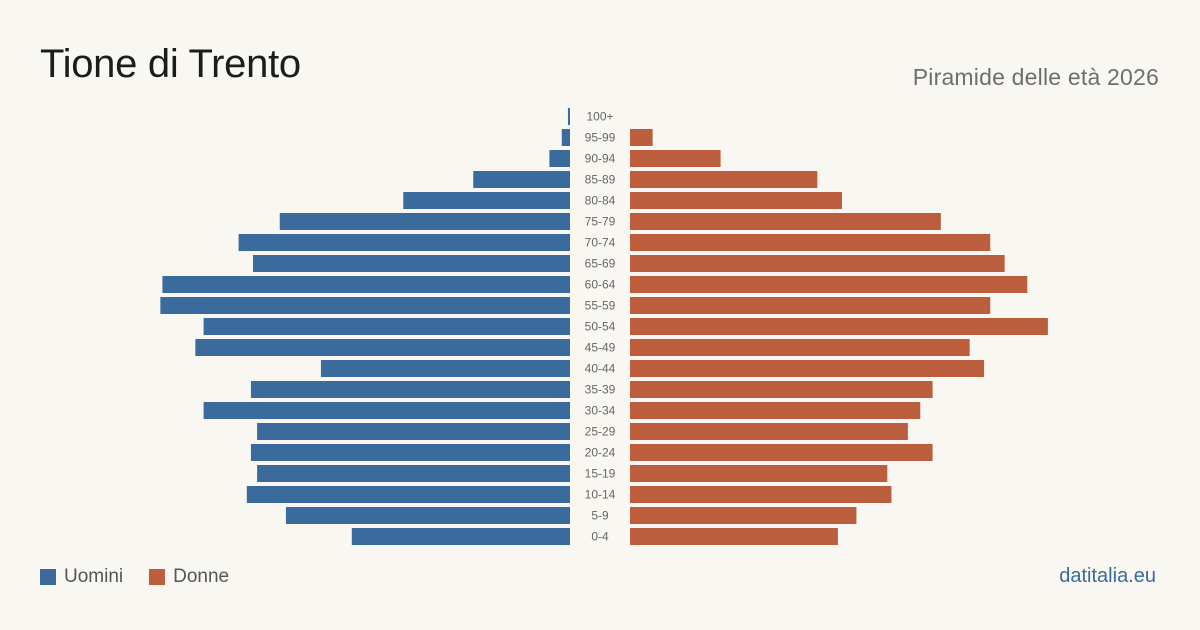 The image size is (1200, 630). What do you see at coordinates (94, 576) in the screenshot?
I see `legend-label-men: Uomini` at bounding box center [94, 576].